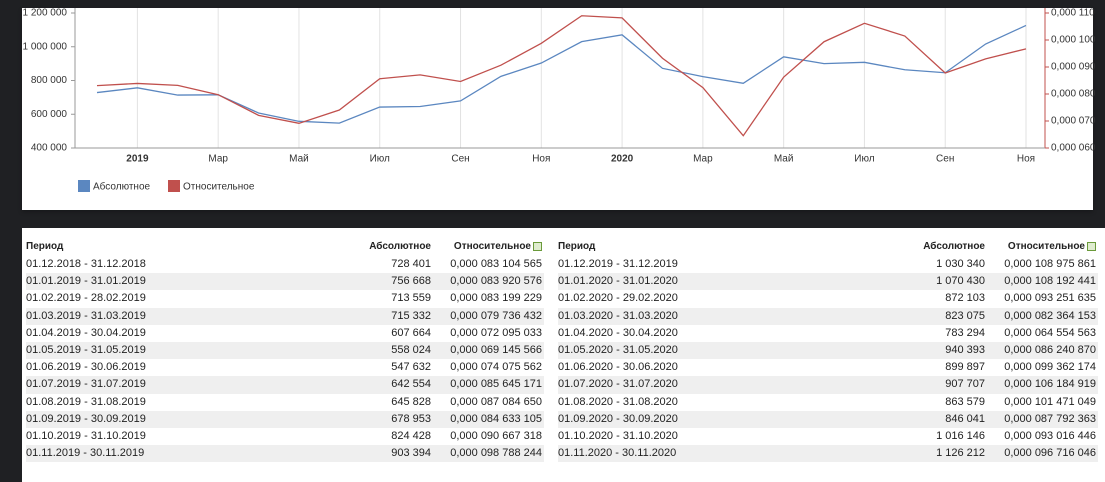  What do you see at coordinates (965, 298) in the screenshot?
I see `cell-absolute: 872 103` at bounding box center [965, 298].